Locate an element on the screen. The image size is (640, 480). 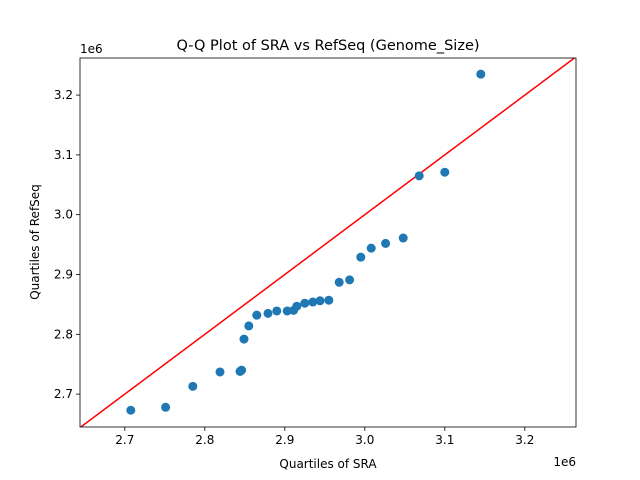
y-axis-label: Quartiles of RefSeq is located at coordinates (35, 242).